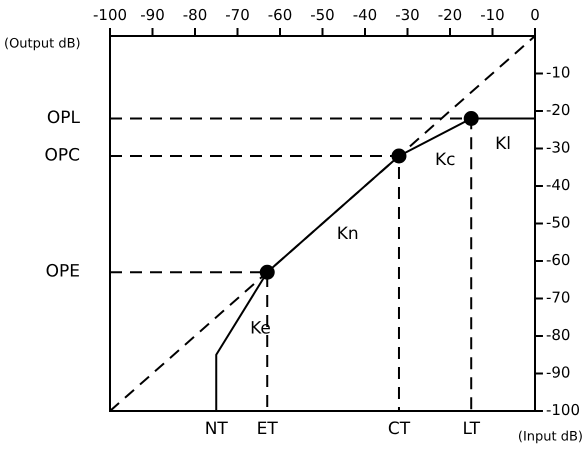  I want to click on x-tick-label: -70, so click(237, 15).